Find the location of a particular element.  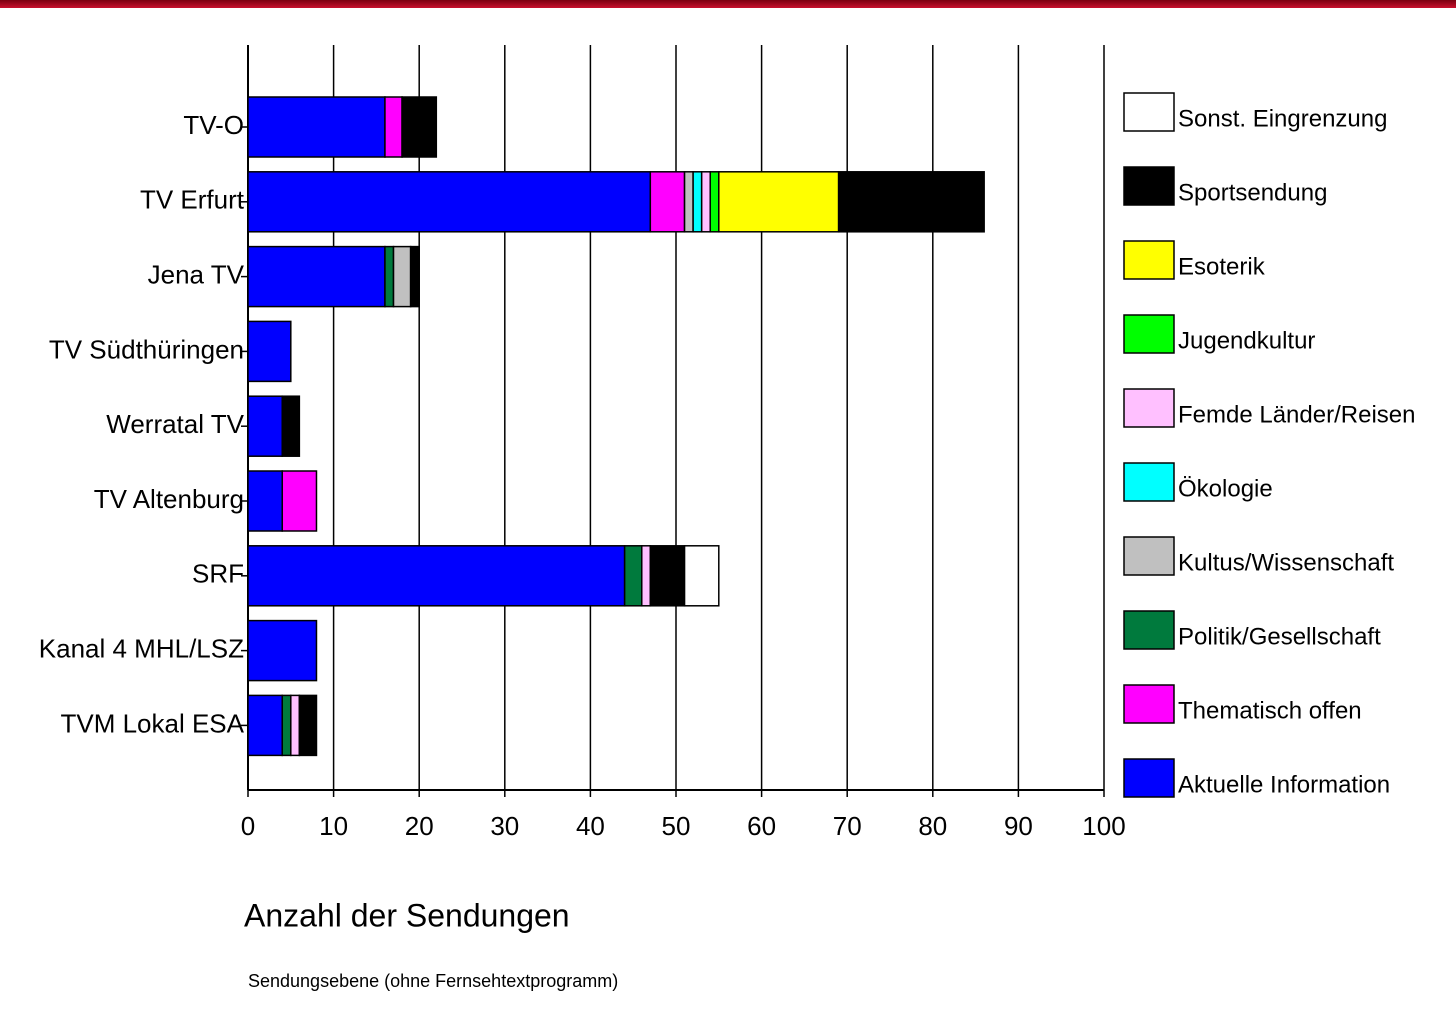

chart-subtitle: Sendungsebene (ohne Fernsehtextprogramm) is located at coordinates (433, 981).